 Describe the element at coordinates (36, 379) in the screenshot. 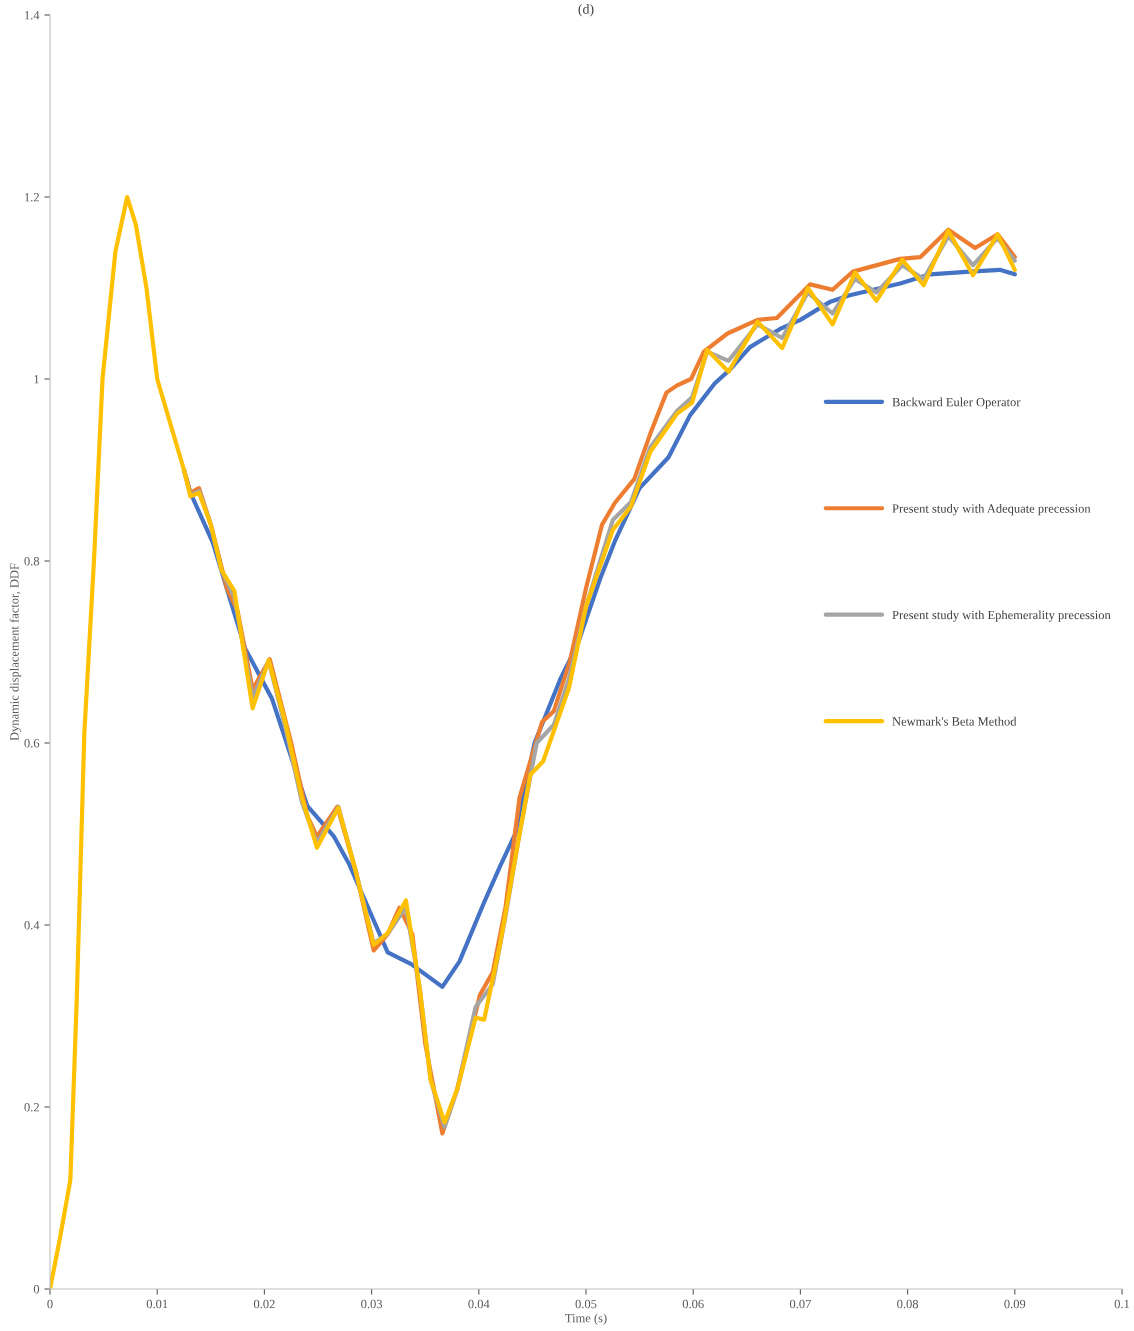

I see `y-tick-label: 1` at that location.